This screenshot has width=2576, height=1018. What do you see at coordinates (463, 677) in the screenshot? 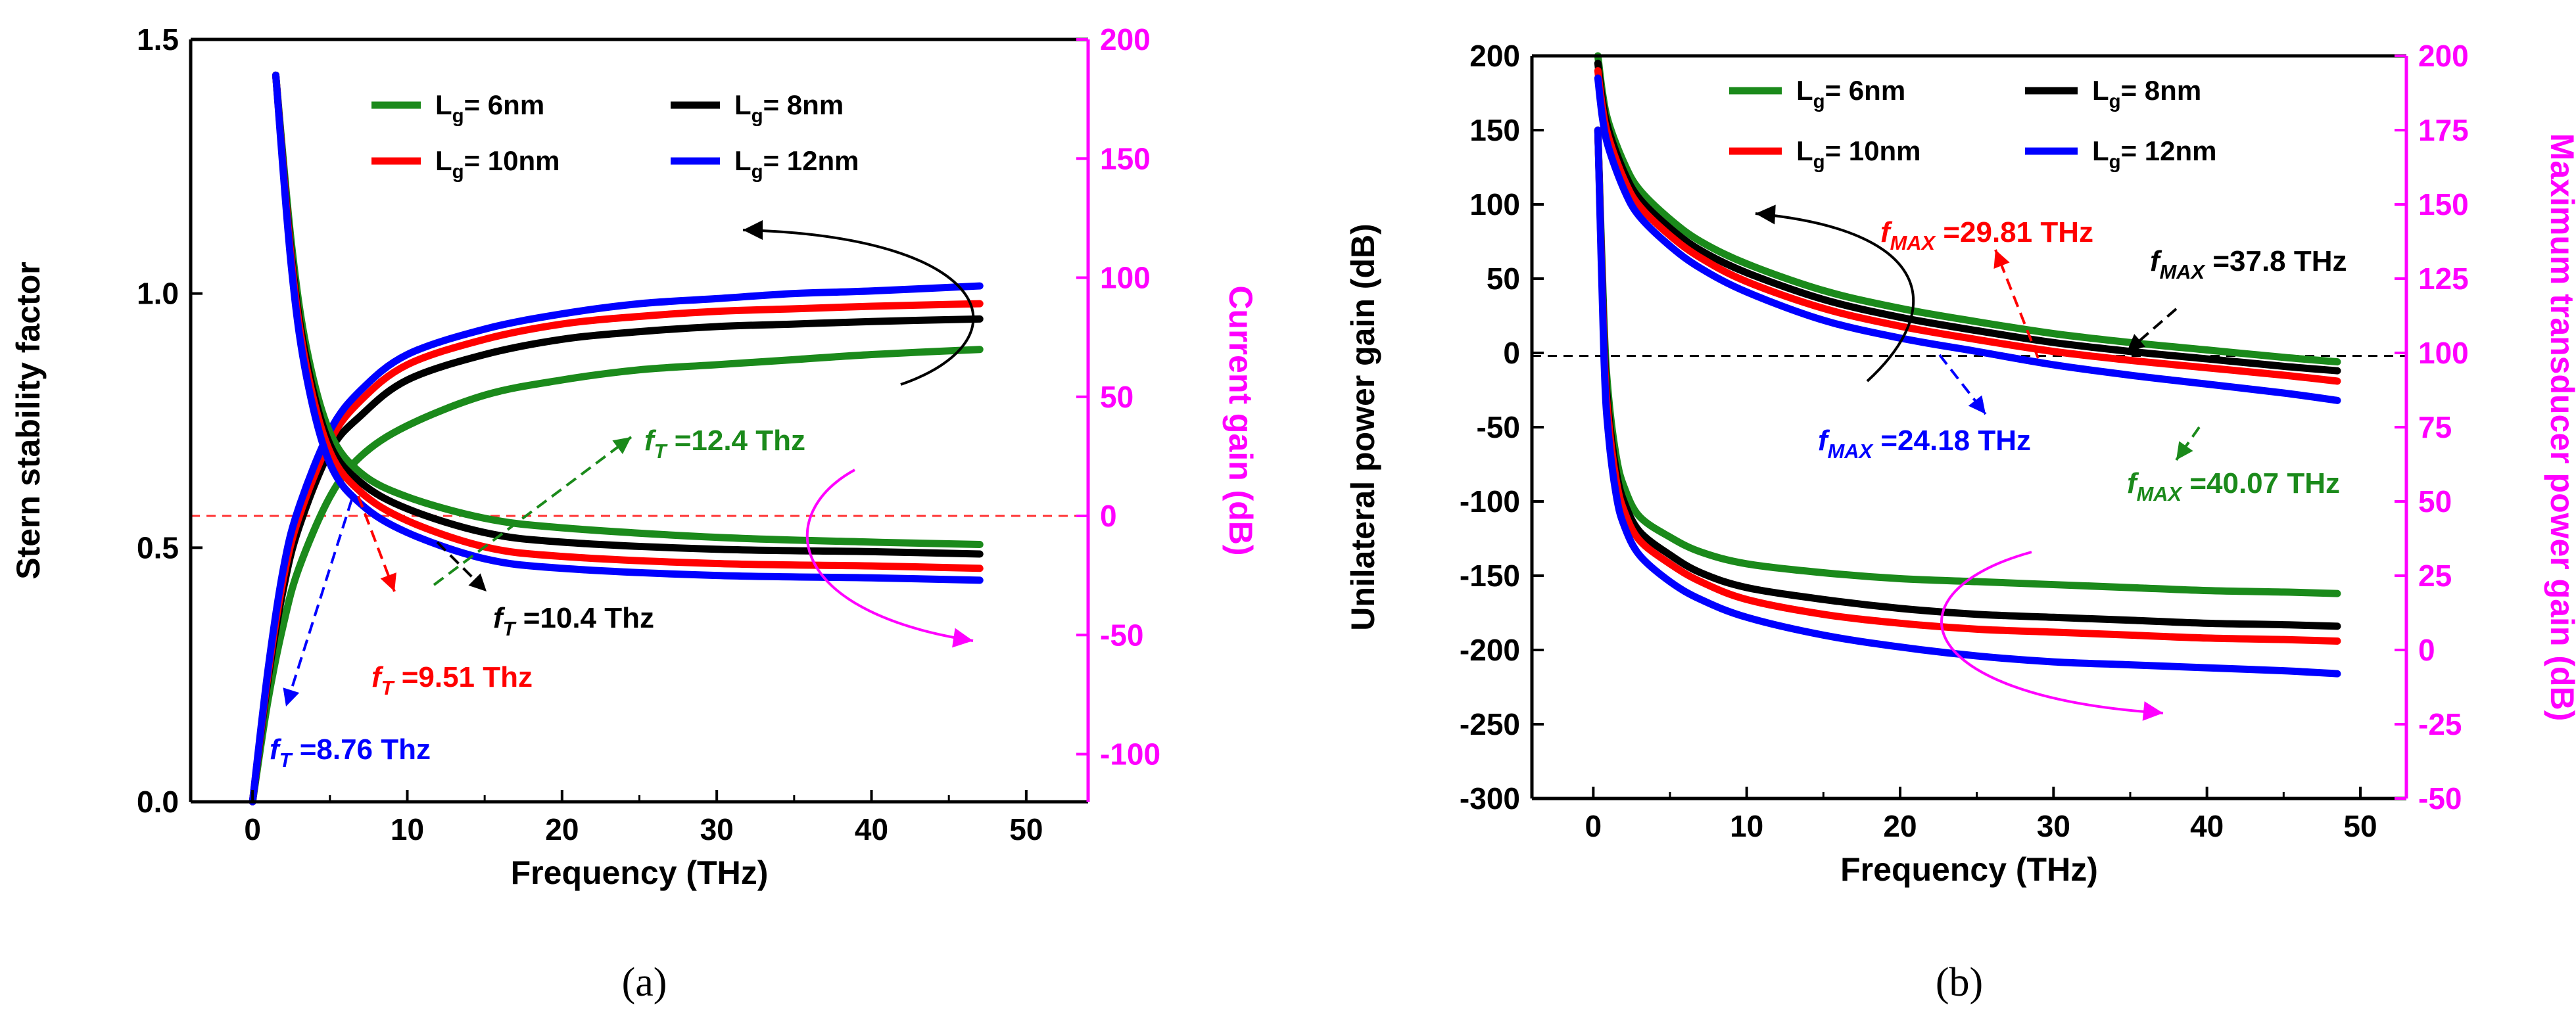
I see `annotation-label-2-rest: =9.51 Thz` at bounding box center [463, 677].